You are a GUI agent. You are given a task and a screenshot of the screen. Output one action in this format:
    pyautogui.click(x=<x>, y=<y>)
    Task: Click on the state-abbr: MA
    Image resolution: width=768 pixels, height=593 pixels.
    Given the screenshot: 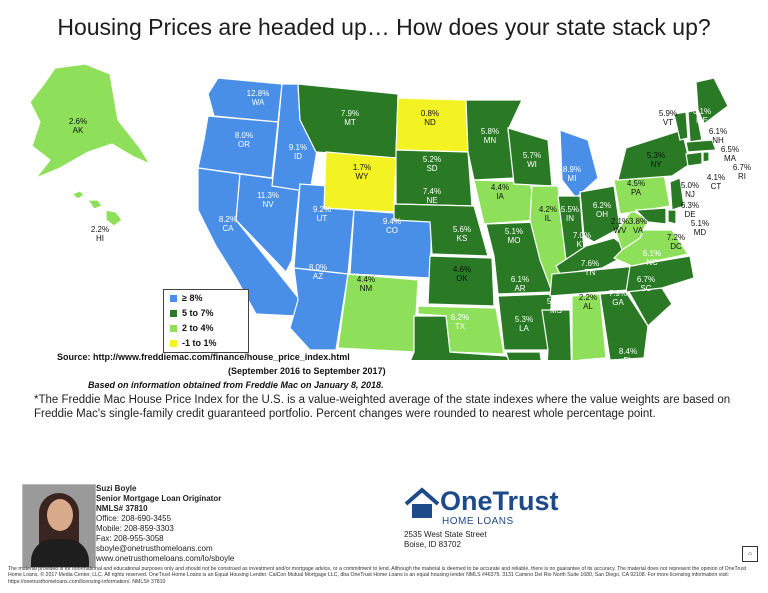 What is the action you would take?
    pyautogui.click(x=730, y=158)
    